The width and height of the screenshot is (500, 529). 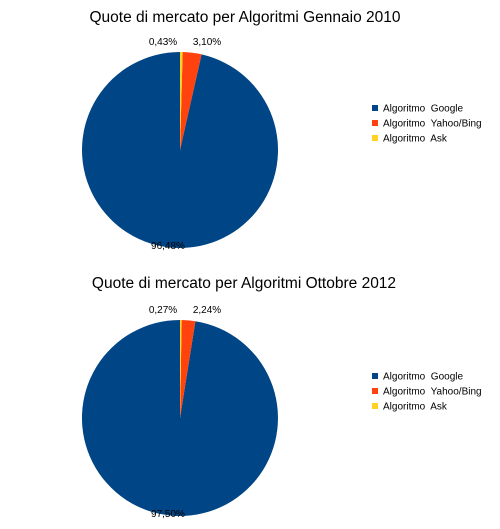 I want to click on slice-percent-label: 97,50%, so click(x=168, y=514).